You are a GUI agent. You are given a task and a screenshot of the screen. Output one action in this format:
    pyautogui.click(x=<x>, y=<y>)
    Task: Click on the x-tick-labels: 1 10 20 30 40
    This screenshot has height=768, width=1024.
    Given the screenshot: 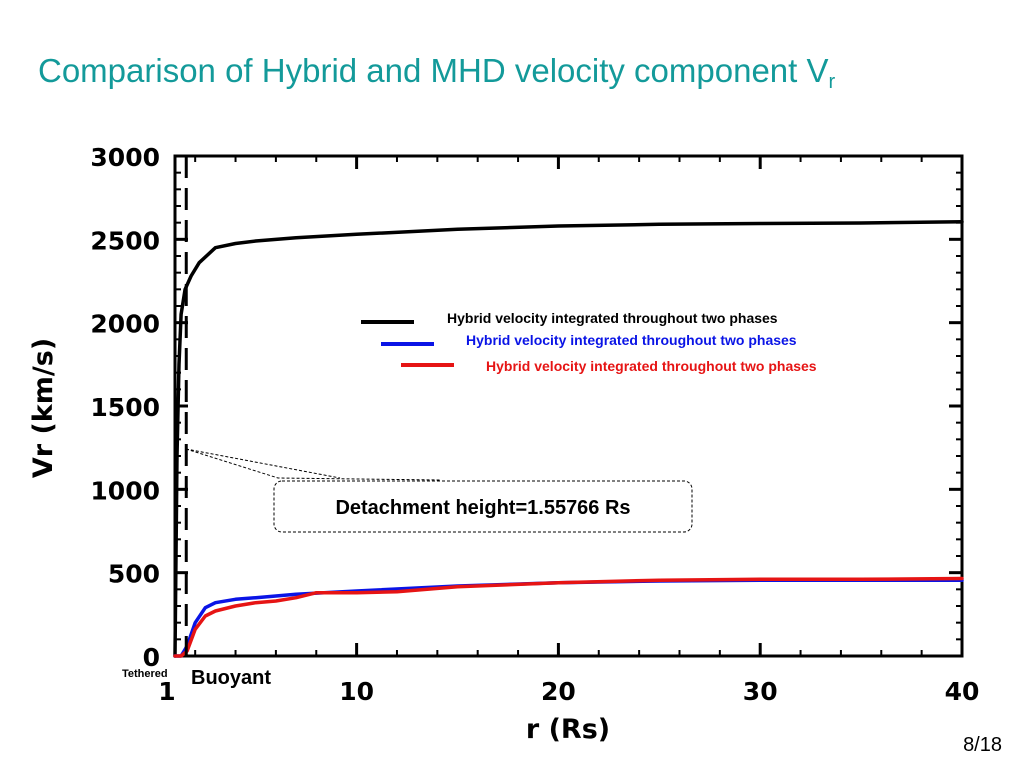 What is the action you would take?
    pyautogui.click(x=568, y=691)
    